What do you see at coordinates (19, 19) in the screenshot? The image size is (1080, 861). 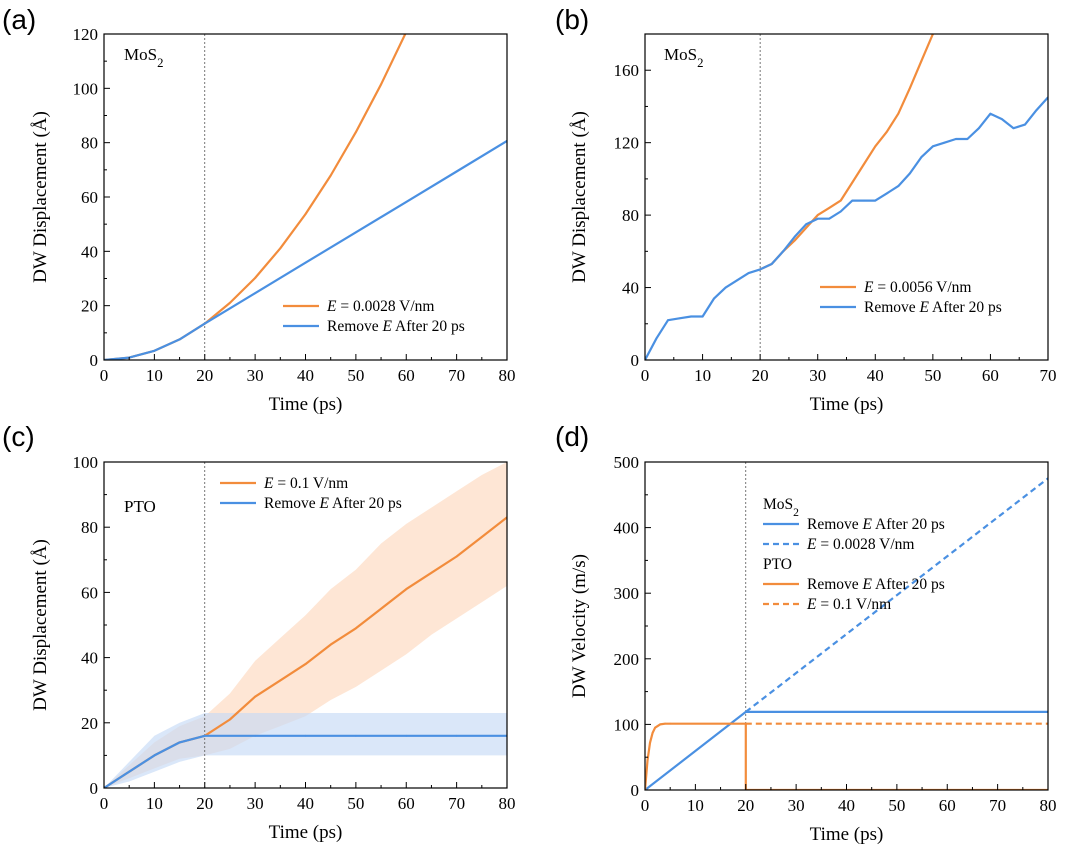 I see `panel-label: (a)` at bounding box center [19, 19].